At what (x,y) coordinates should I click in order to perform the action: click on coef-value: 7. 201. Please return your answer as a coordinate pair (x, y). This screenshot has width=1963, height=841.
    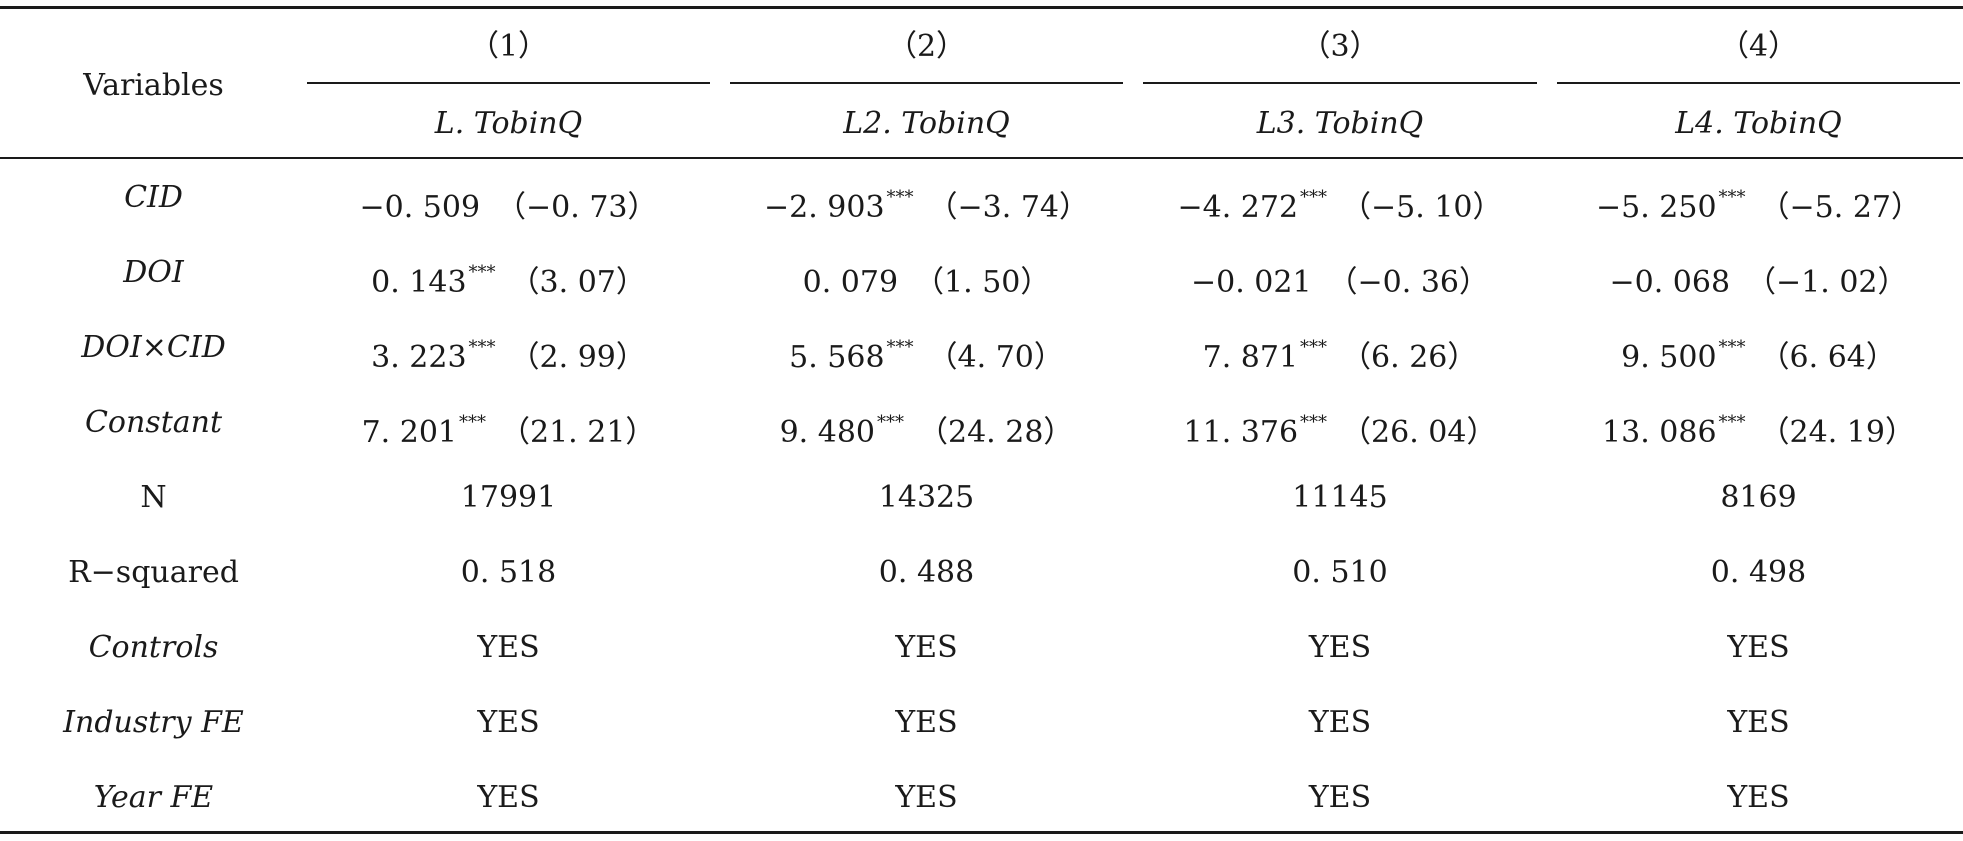
    Looking at the image, I should click on (409, 432).